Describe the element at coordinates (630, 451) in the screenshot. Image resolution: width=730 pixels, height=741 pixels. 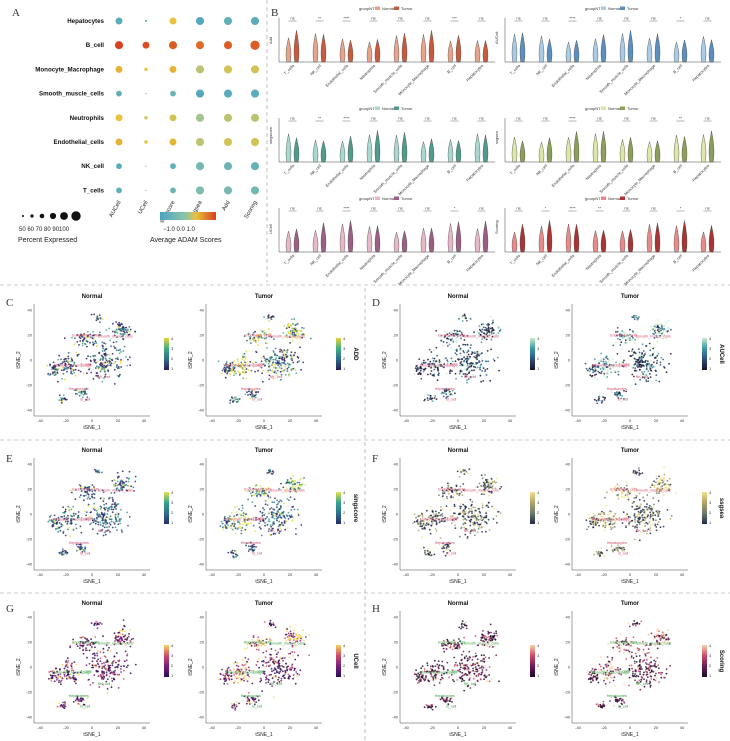
I see `tsne-tumor-title: Tumor` at that location.